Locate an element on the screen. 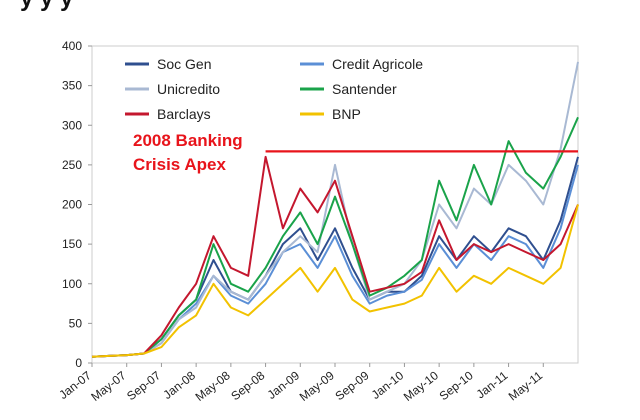 This screenshot has width=640, height=420. y-axis: 0 50 100 150 200 250 300 350 400 is located at coordinates (77, 204).